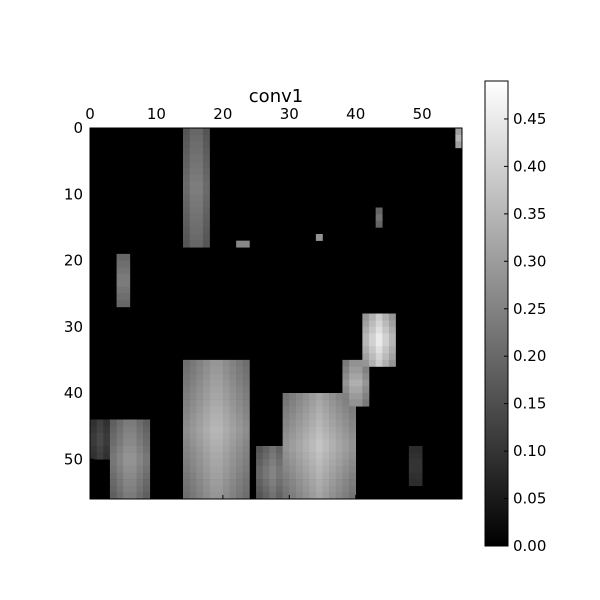  What do you see at coordinates (529, 214) in the screenshot?
I see `colorbar-tick-label: 0.35` at bounding box center [529, 214].